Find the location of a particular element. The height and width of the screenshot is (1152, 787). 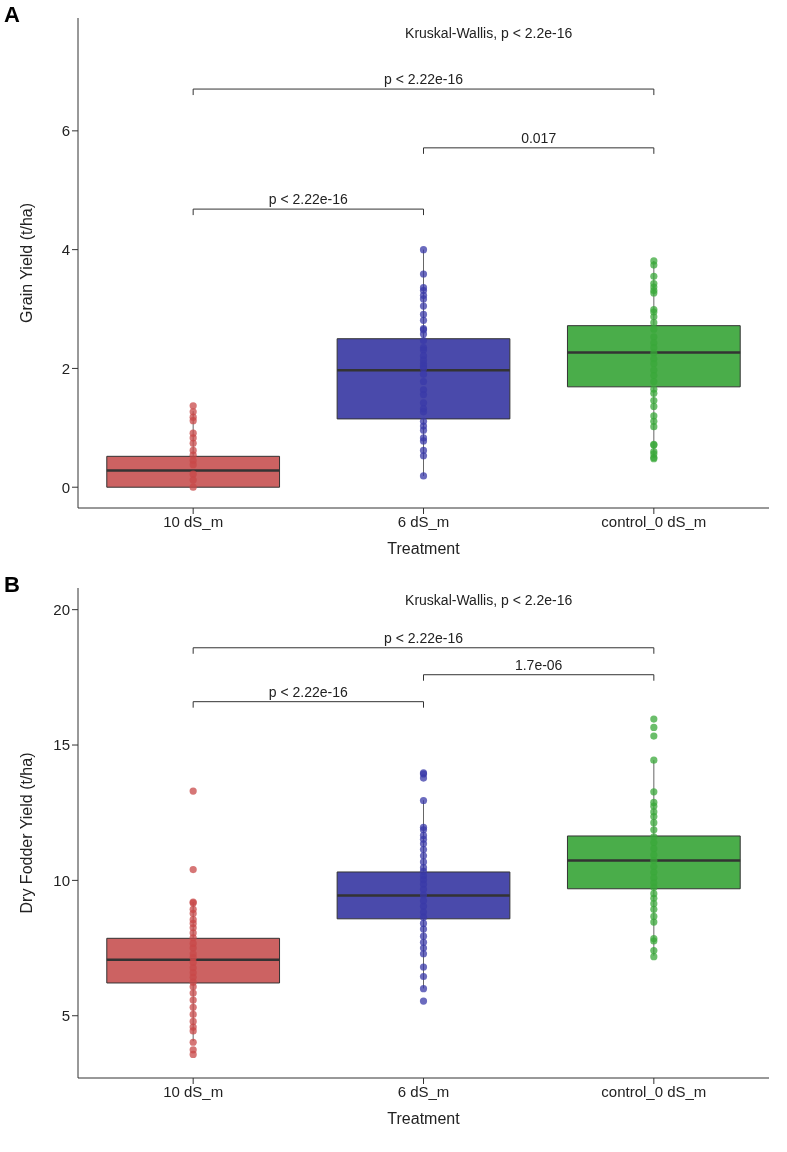

y-tick-label: 15 is located at coordinates (61, 745).